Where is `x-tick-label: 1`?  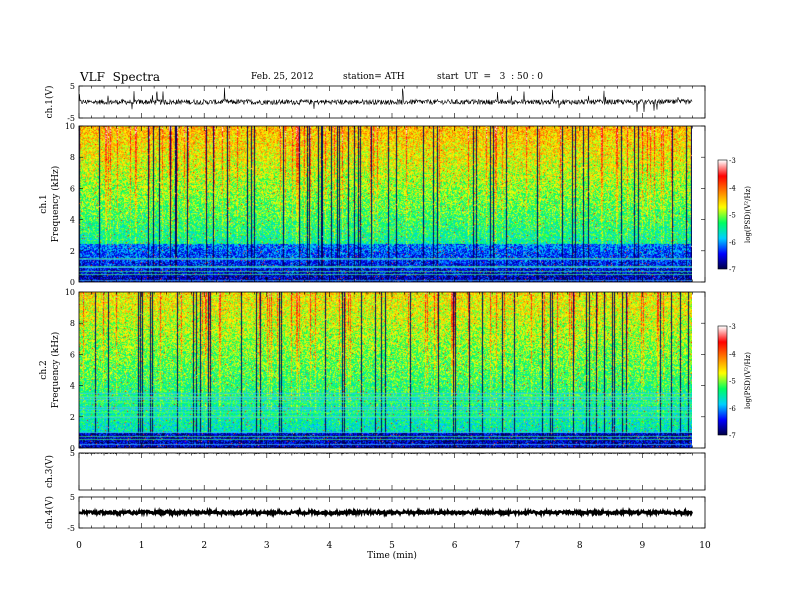 x-tick-label: 1 is located at coordinates (142, 546).